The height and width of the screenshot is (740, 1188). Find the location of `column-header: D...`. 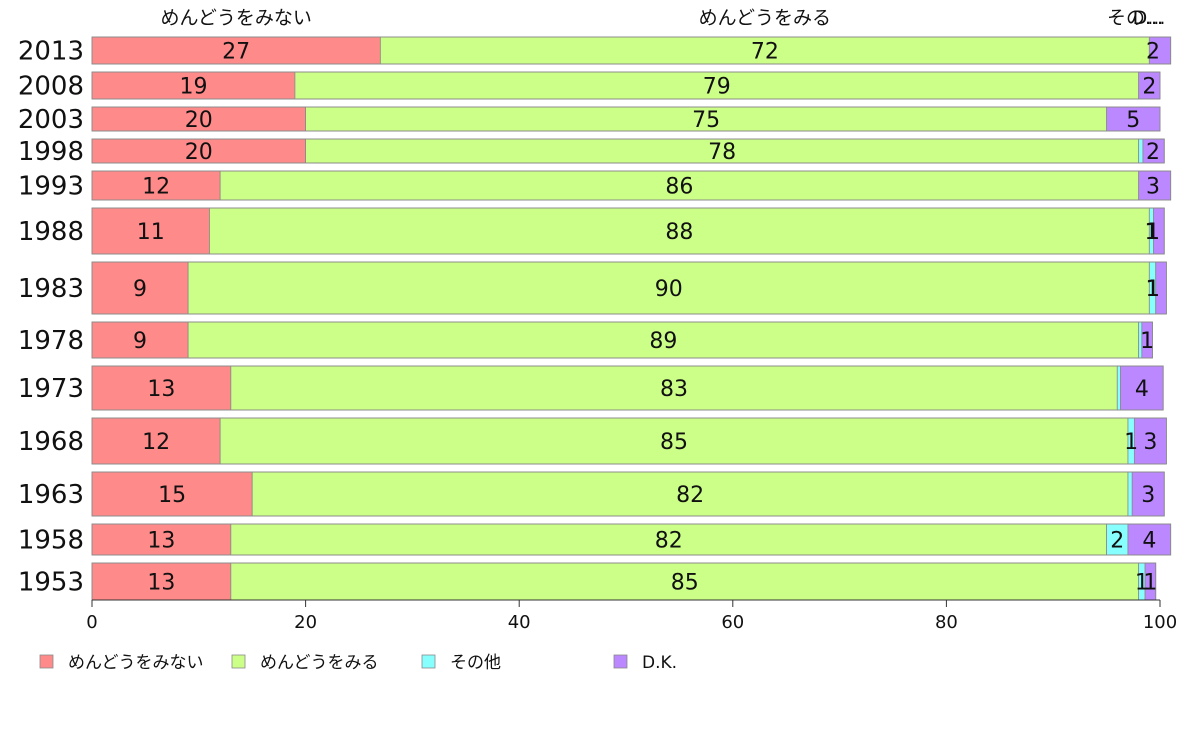

column-header: D... is located at coordinates (1149, 18).